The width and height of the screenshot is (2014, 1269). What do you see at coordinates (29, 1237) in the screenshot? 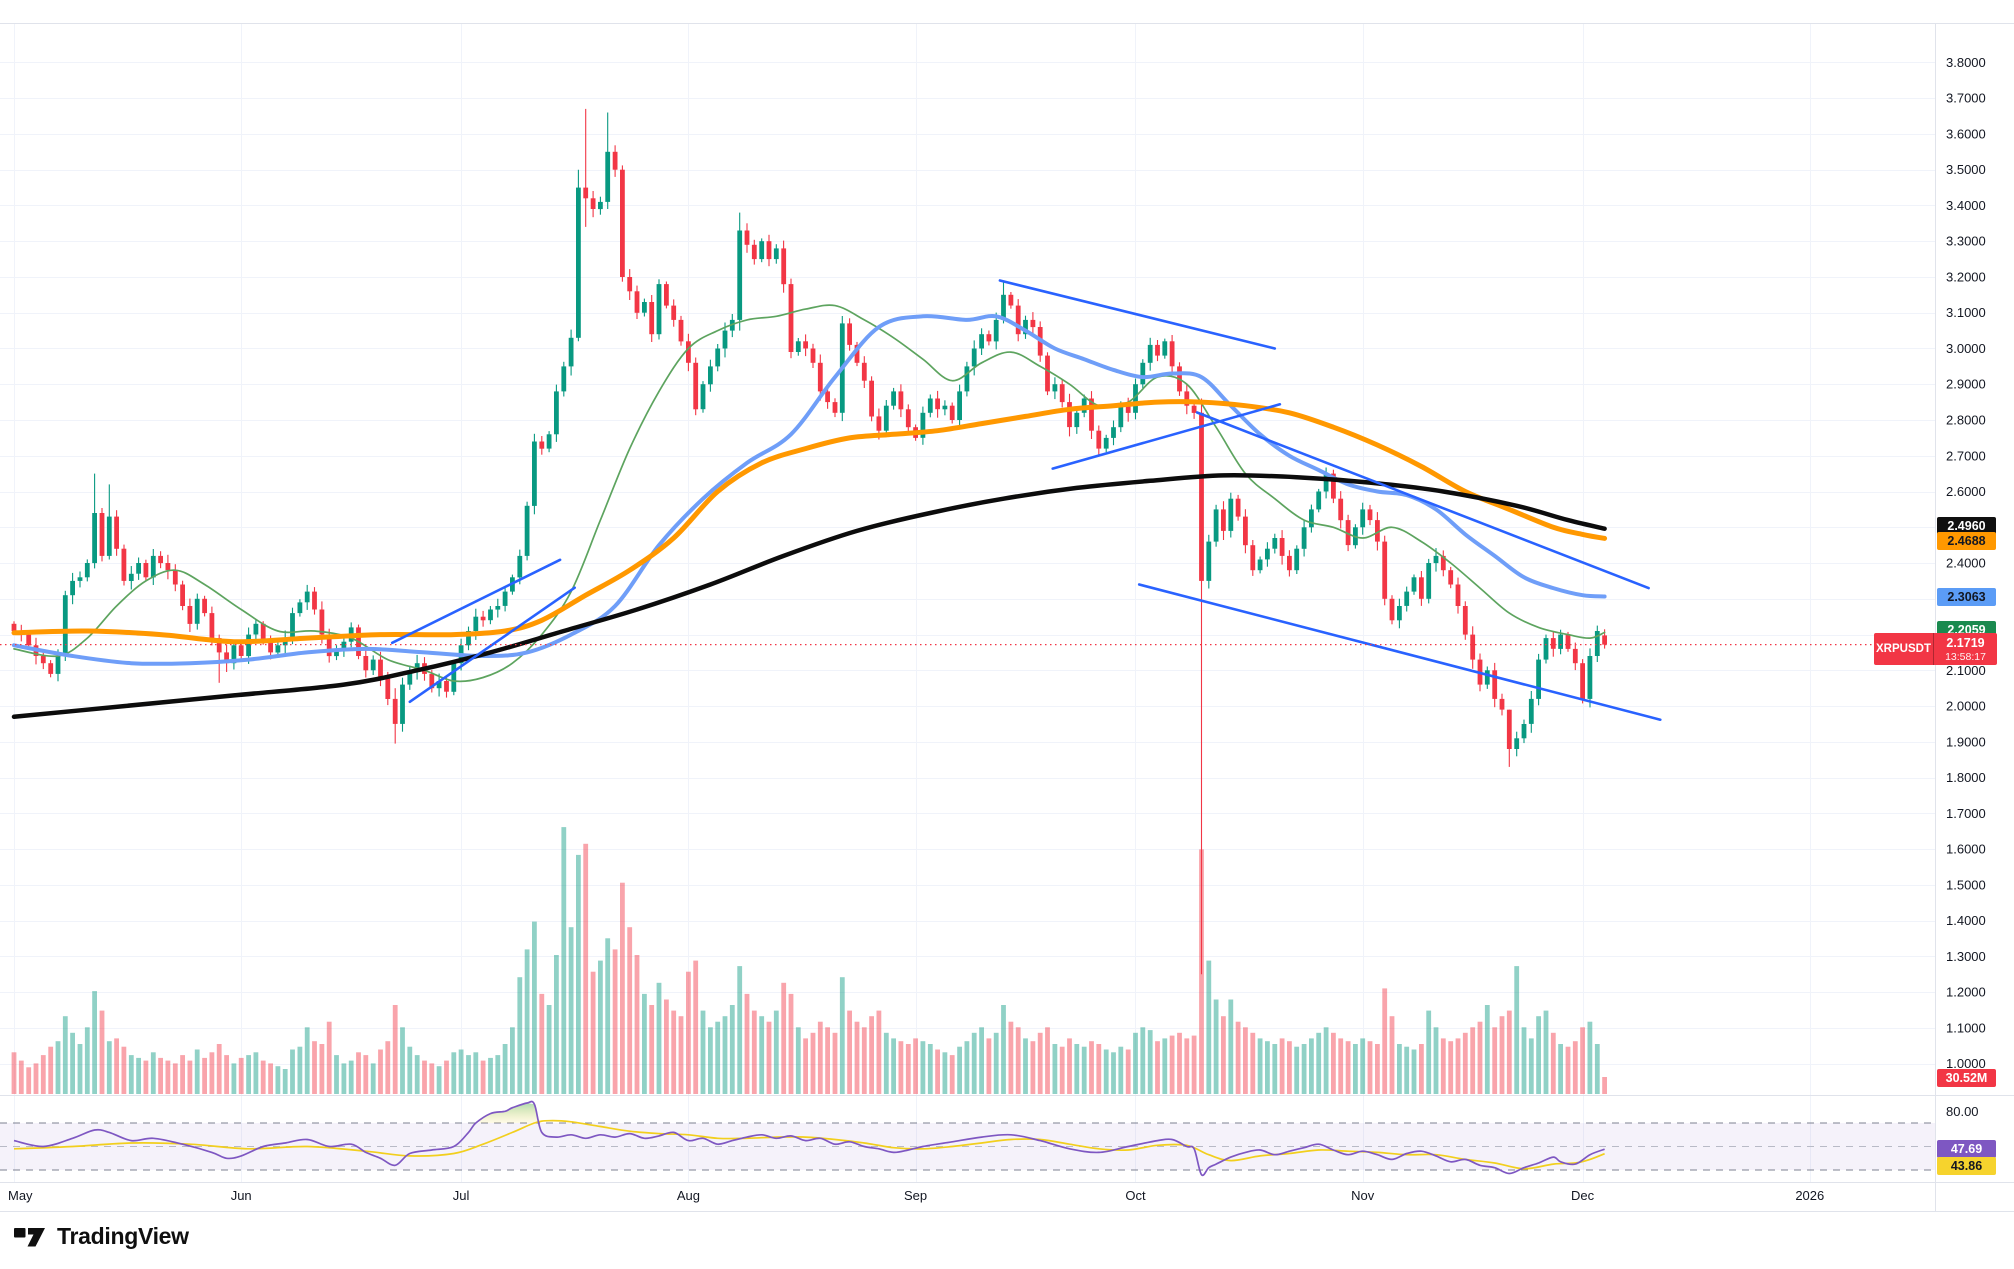
I see `tradingview-logo-icon` at bounding box center [29, 1237].